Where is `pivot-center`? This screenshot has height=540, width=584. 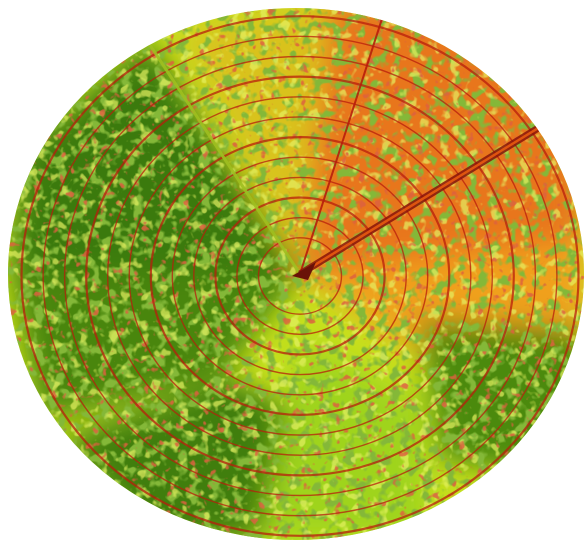
pivot-center is located at coordinates (304, 271).